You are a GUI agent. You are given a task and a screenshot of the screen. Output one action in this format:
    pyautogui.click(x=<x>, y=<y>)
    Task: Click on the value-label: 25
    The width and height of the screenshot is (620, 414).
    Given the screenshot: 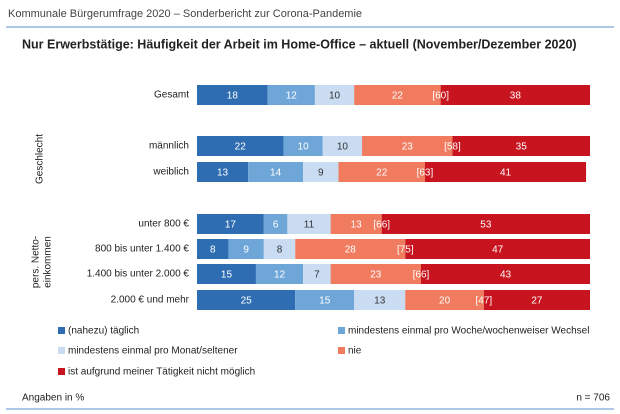 What is the action you would take?
    pyautogui.click(x=247, y=301)
    